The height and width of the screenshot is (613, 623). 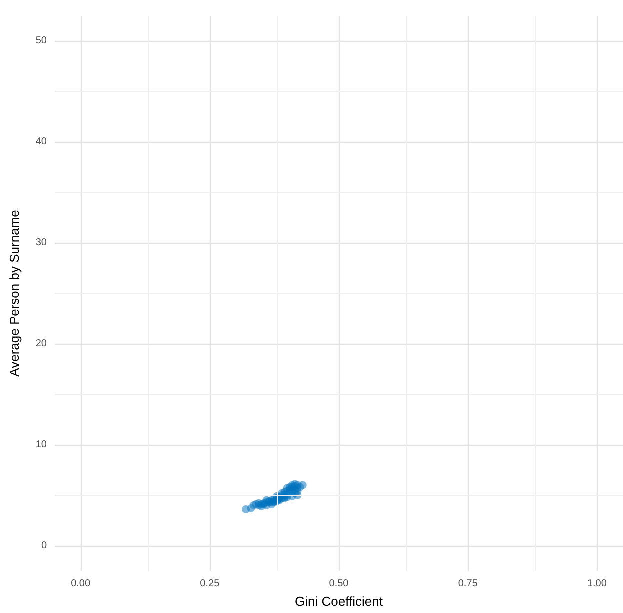 I want to click on y-axis-title: Average Person by Surname, so click(x=14, y=293).